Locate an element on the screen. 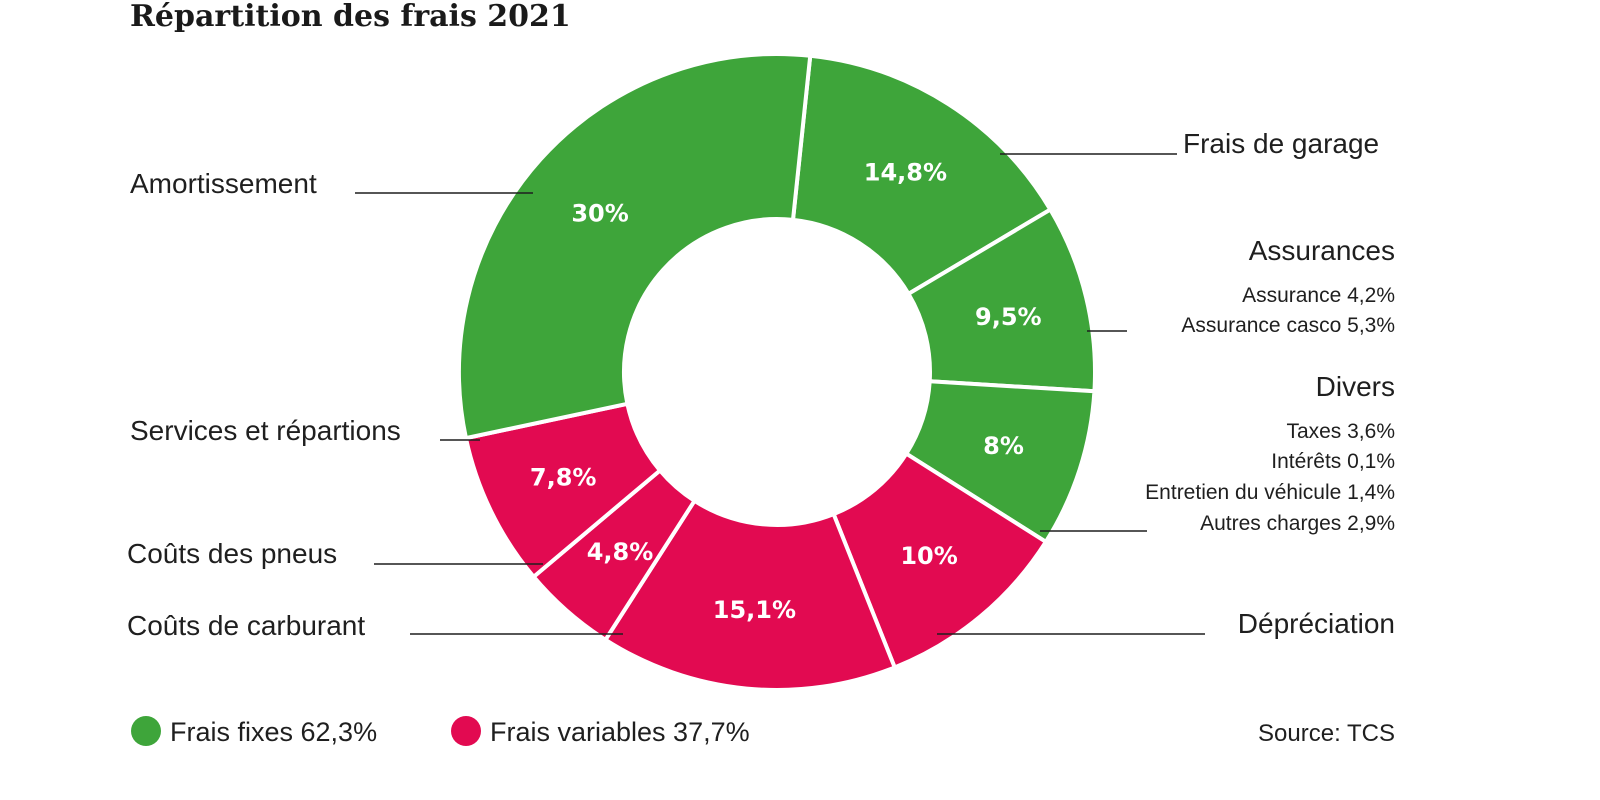 The width and height of the screenshot is (1600, 800). category-label-services-et-repartions: Services et répartions is located at coordinates (265, 430).